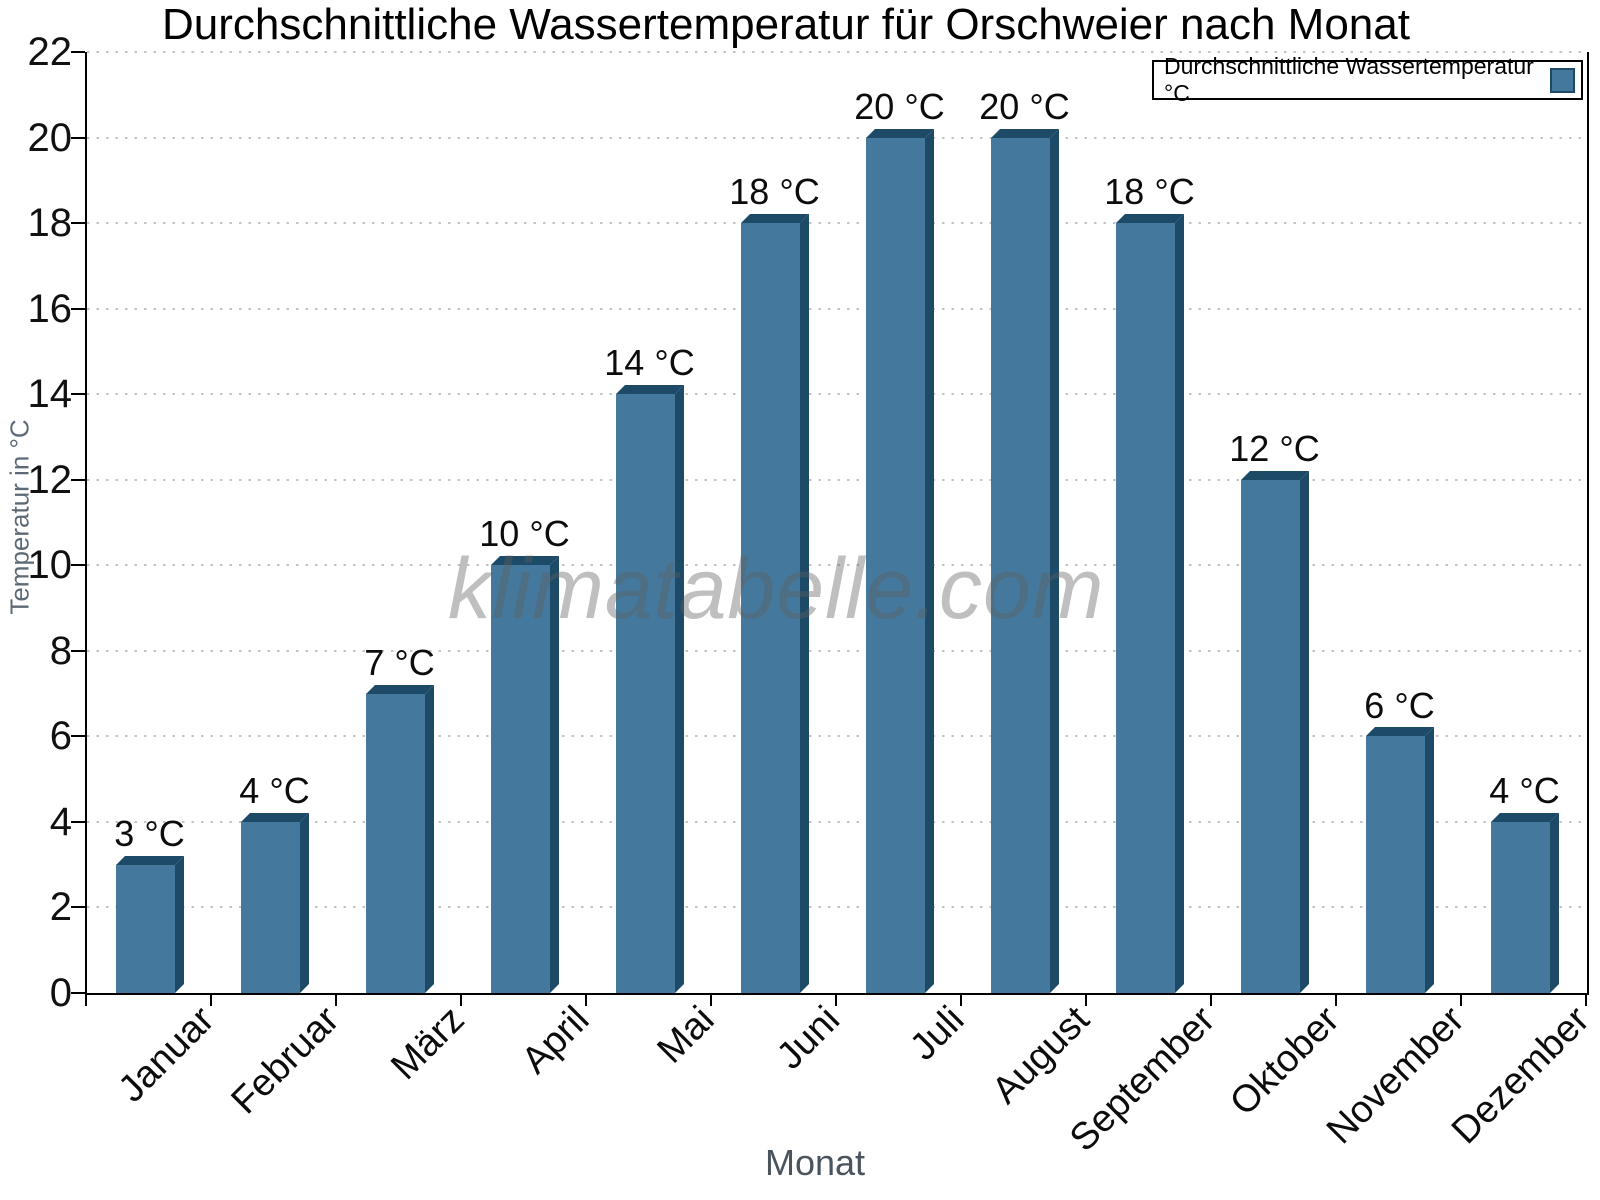 The image size is (1600, 1200). Describe the element at coordinates (428, 1043) in the screenshot. I see `x-category-label: März` at that location.